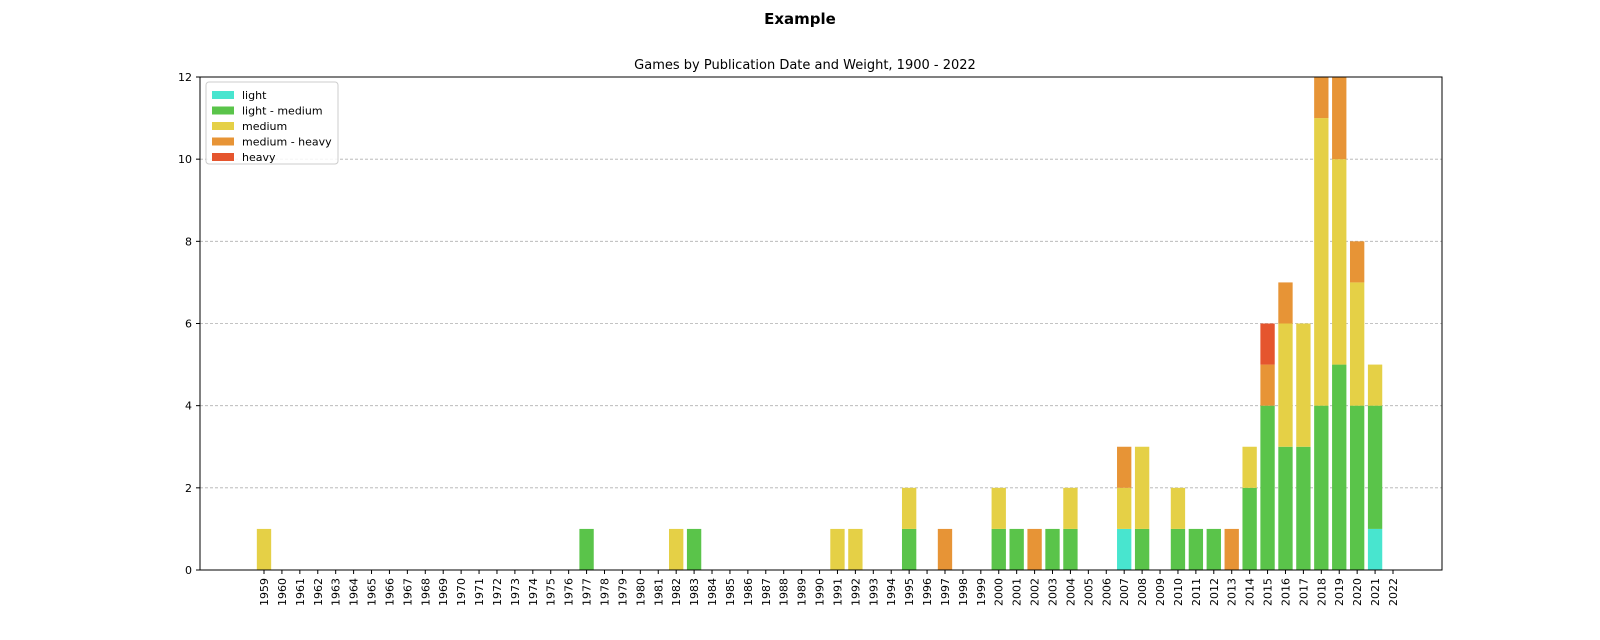  What do you see at coordinates (604, 592) in the screenshot?
I see `x-tick-label: 1978` at bounding box center [604, 592].